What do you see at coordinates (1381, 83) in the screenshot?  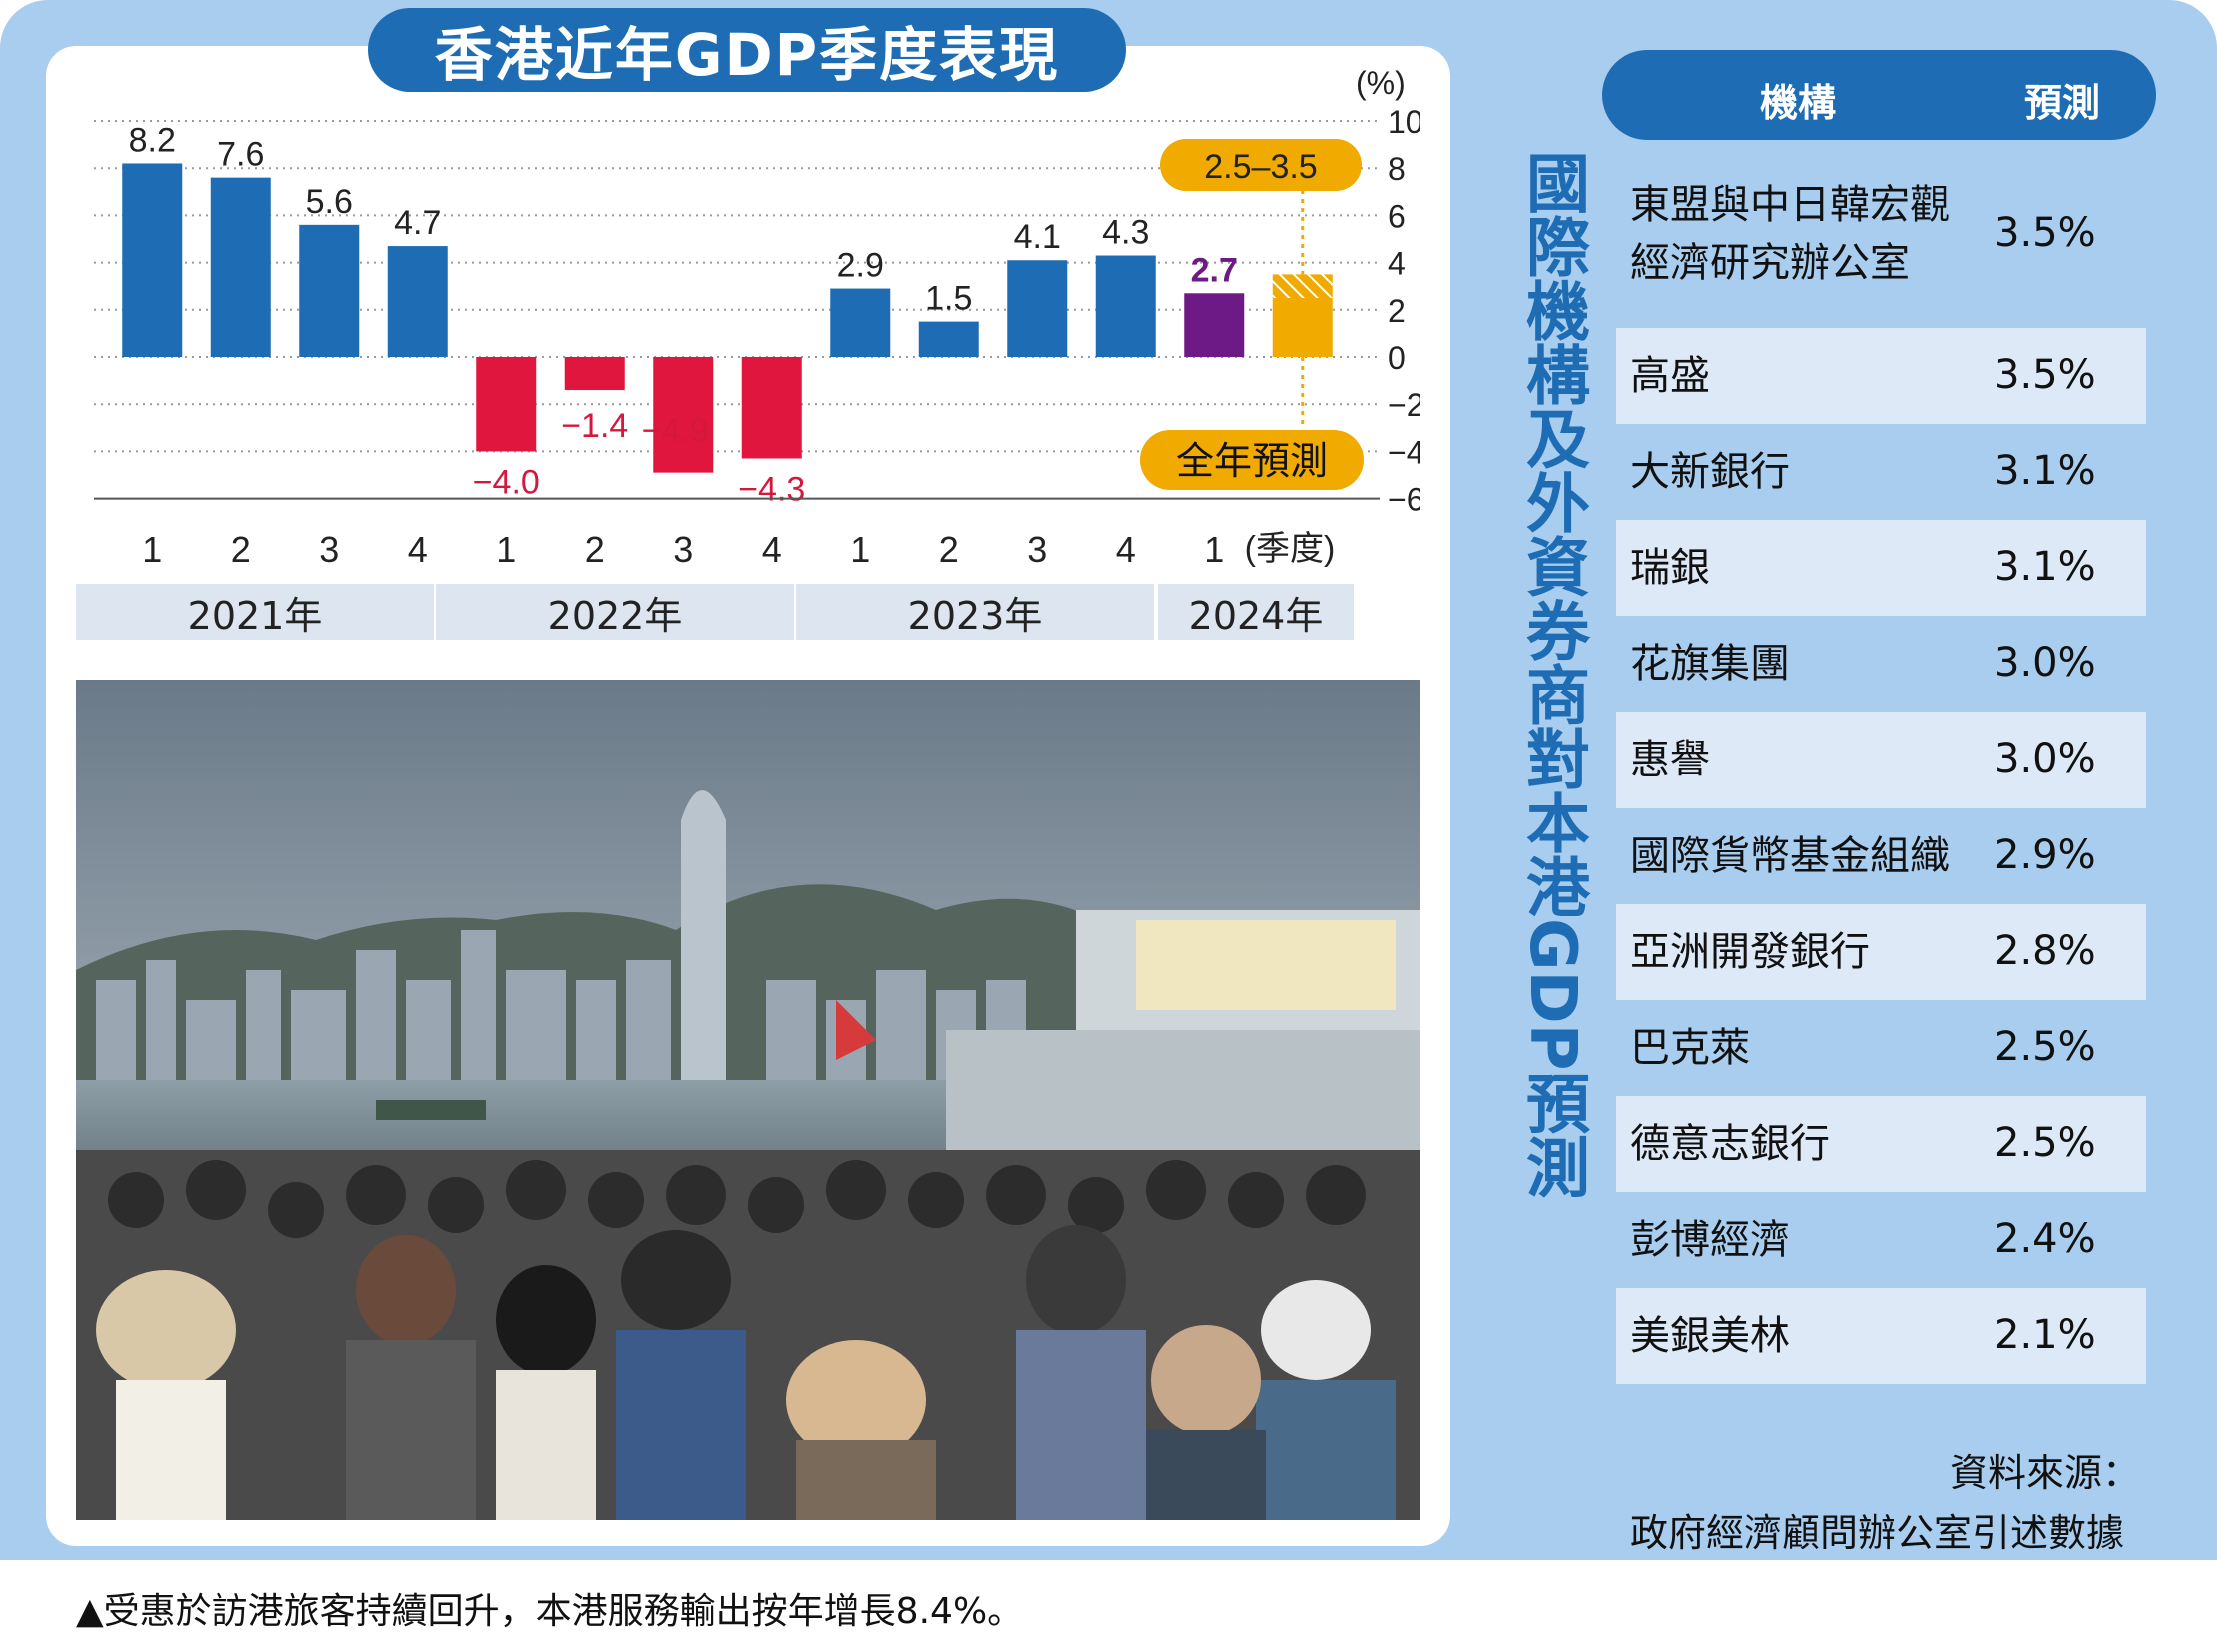 I see `unit-label: (%)` at bounding box center [1381, 83].